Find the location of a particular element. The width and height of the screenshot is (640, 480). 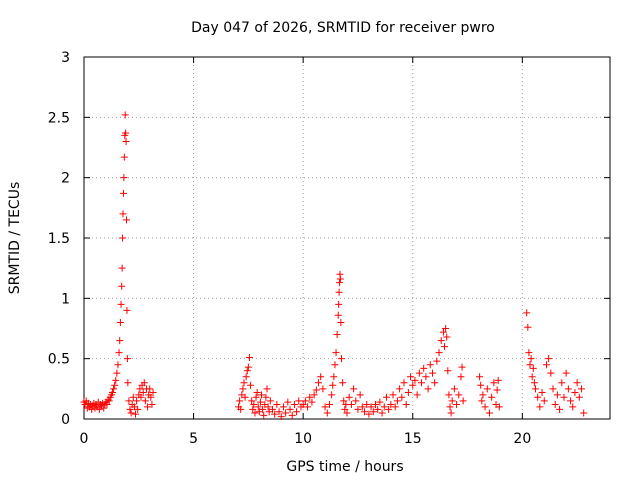

y-tick-labels: 0 0.5 1 1.5 2 2.5 3 is located at coordinates (59, 239).